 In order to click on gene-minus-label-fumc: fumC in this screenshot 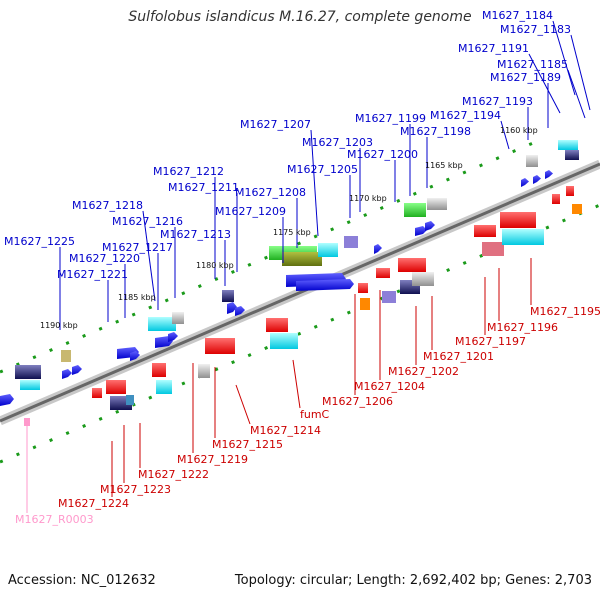, I will do `click(315, 414)`.